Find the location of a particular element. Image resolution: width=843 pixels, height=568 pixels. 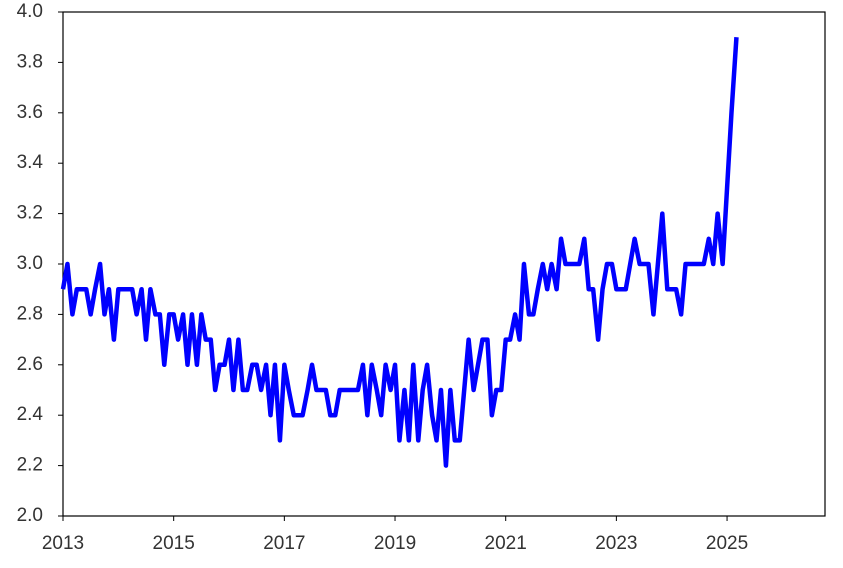

x-tick-label: 2025 is located at coordinates (727, 543).